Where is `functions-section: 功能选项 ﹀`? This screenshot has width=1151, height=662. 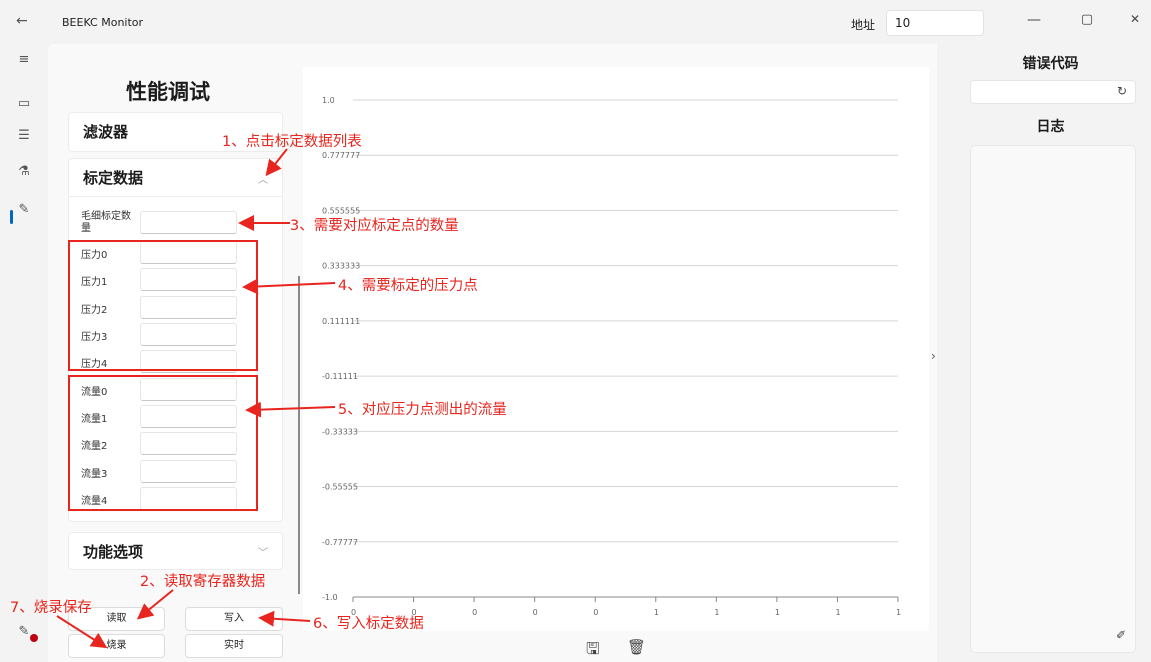 functions-section: 功能选项 ﹀ is located at coordinates (175, 551).